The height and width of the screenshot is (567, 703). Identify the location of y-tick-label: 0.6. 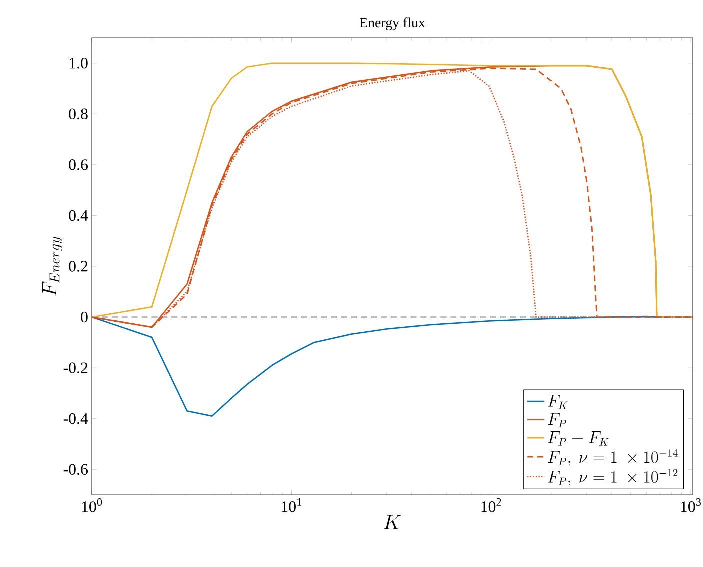
(78, 165).